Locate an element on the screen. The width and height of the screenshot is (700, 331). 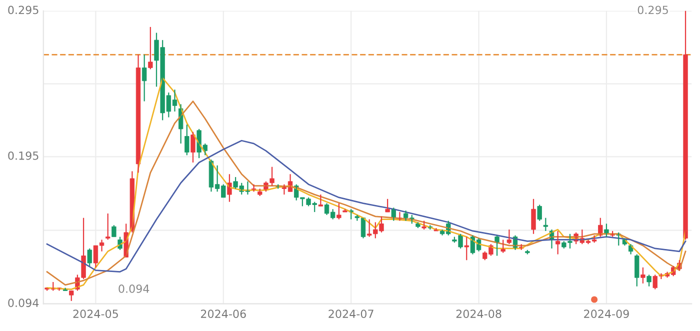
y-tick-label: 0.295 is located at coordinates (23, 10).